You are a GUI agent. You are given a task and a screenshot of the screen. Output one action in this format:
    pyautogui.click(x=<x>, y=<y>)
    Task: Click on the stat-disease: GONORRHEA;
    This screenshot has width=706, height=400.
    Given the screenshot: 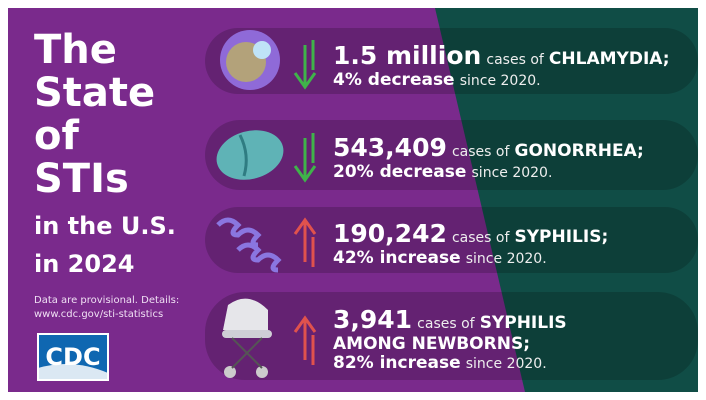 What is the action you would take?
    pyautogui.click(x=579, y=151)
    